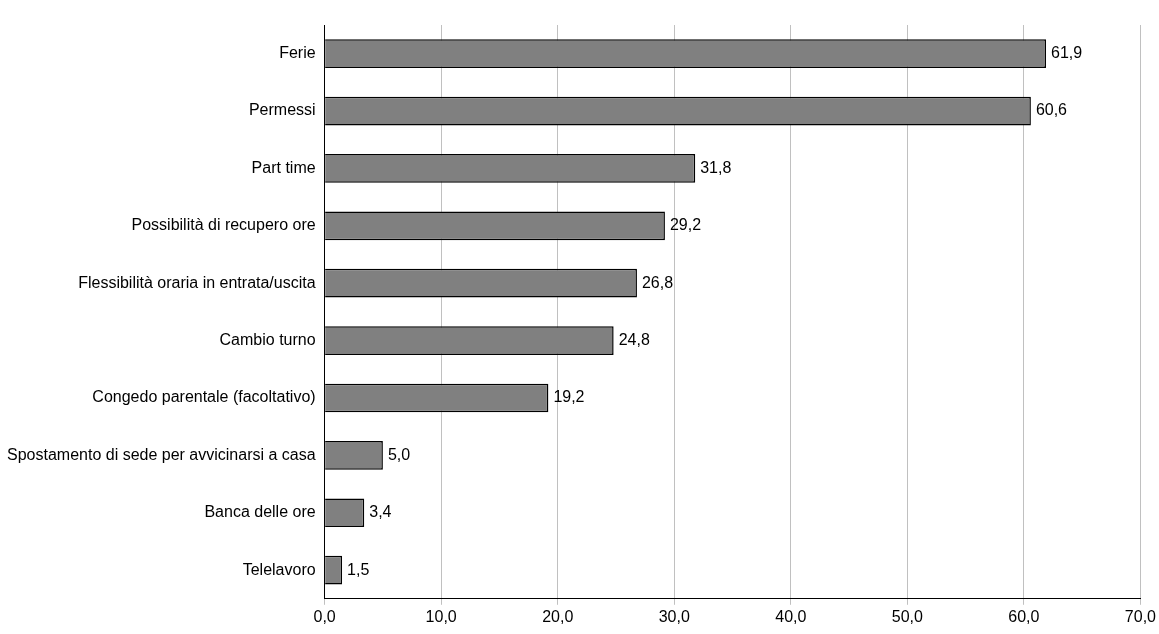  I want to click on x-tick-label: 70,0, so click(1140, 616).